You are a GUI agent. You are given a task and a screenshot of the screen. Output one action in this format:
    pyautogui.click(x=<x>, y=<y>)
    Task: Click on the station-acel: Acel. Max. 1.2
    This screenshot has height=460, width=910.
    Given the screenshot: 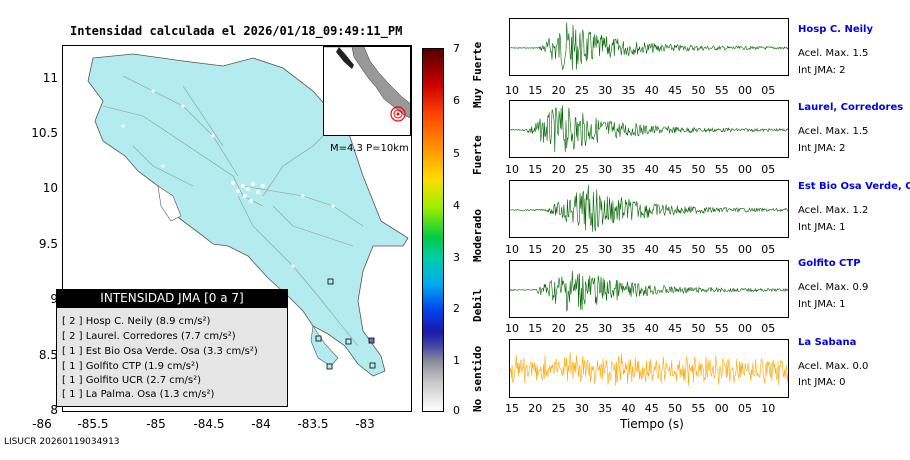 What is the action you would take?
    pyautogui.click(x=833, y=210)
    